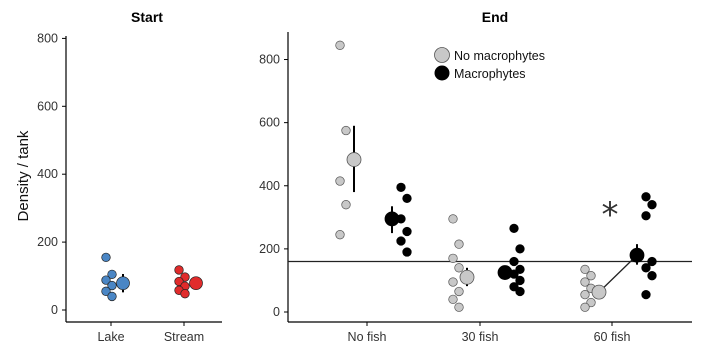 This screenshot has height=349, width=701. What do you see at coordinates (495, 17) in the screenshot?
I see `end-panel-title: End` at bounding box center [495, 17].